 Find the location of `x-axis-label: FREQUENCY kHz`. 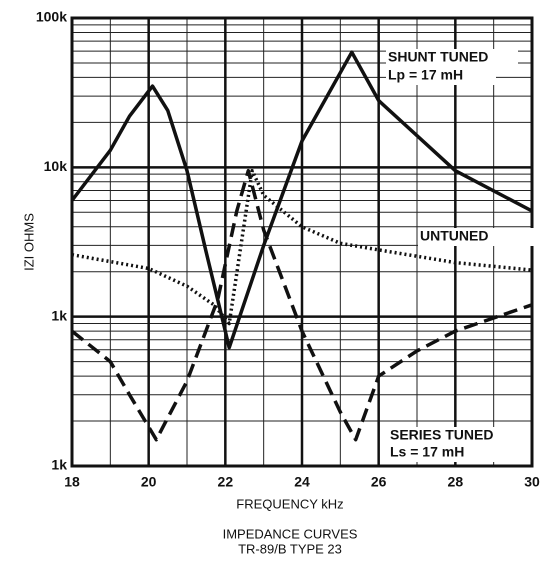

x-axis-label: FREQUENCY kHz is located at coordinates (289, 503).